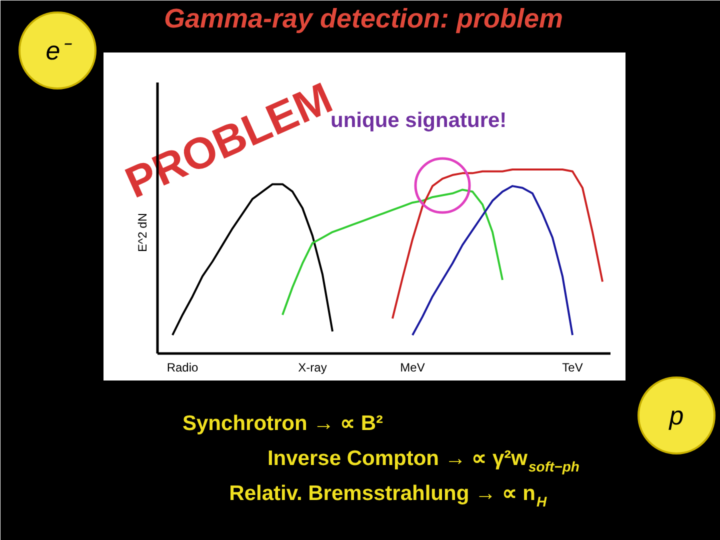  Describe the element at coordinates (182, 367) in the screenshot. I see `x-tick-label: Radio` at that location.